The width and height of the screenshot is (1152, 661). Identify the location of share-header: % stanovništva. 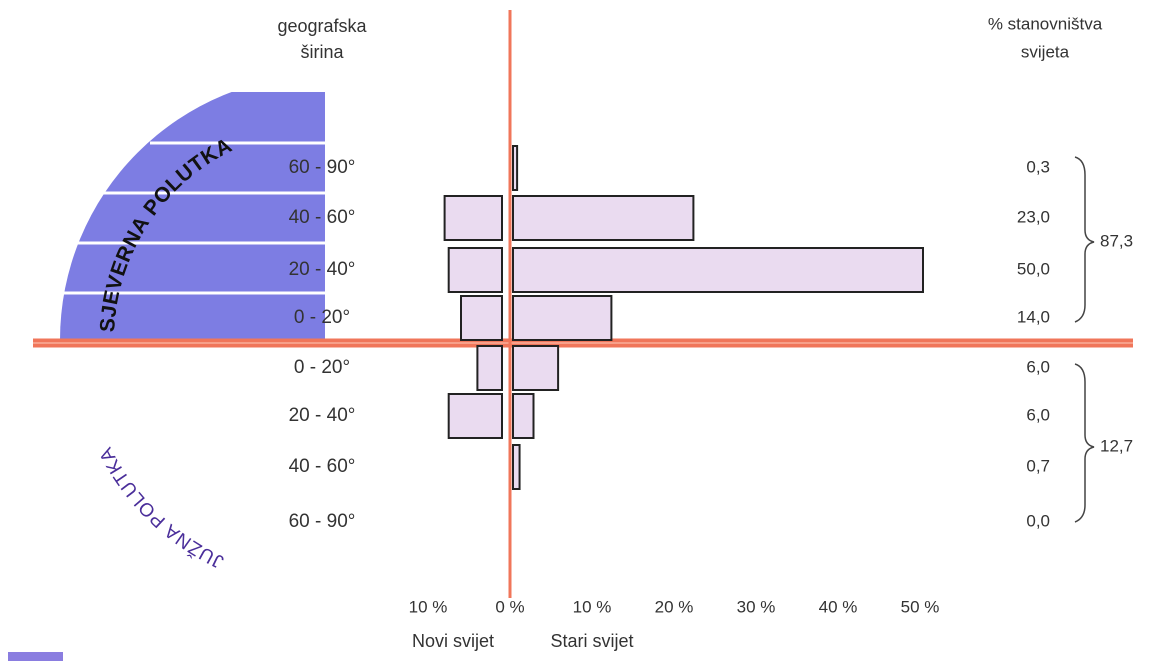
(1045, 23).